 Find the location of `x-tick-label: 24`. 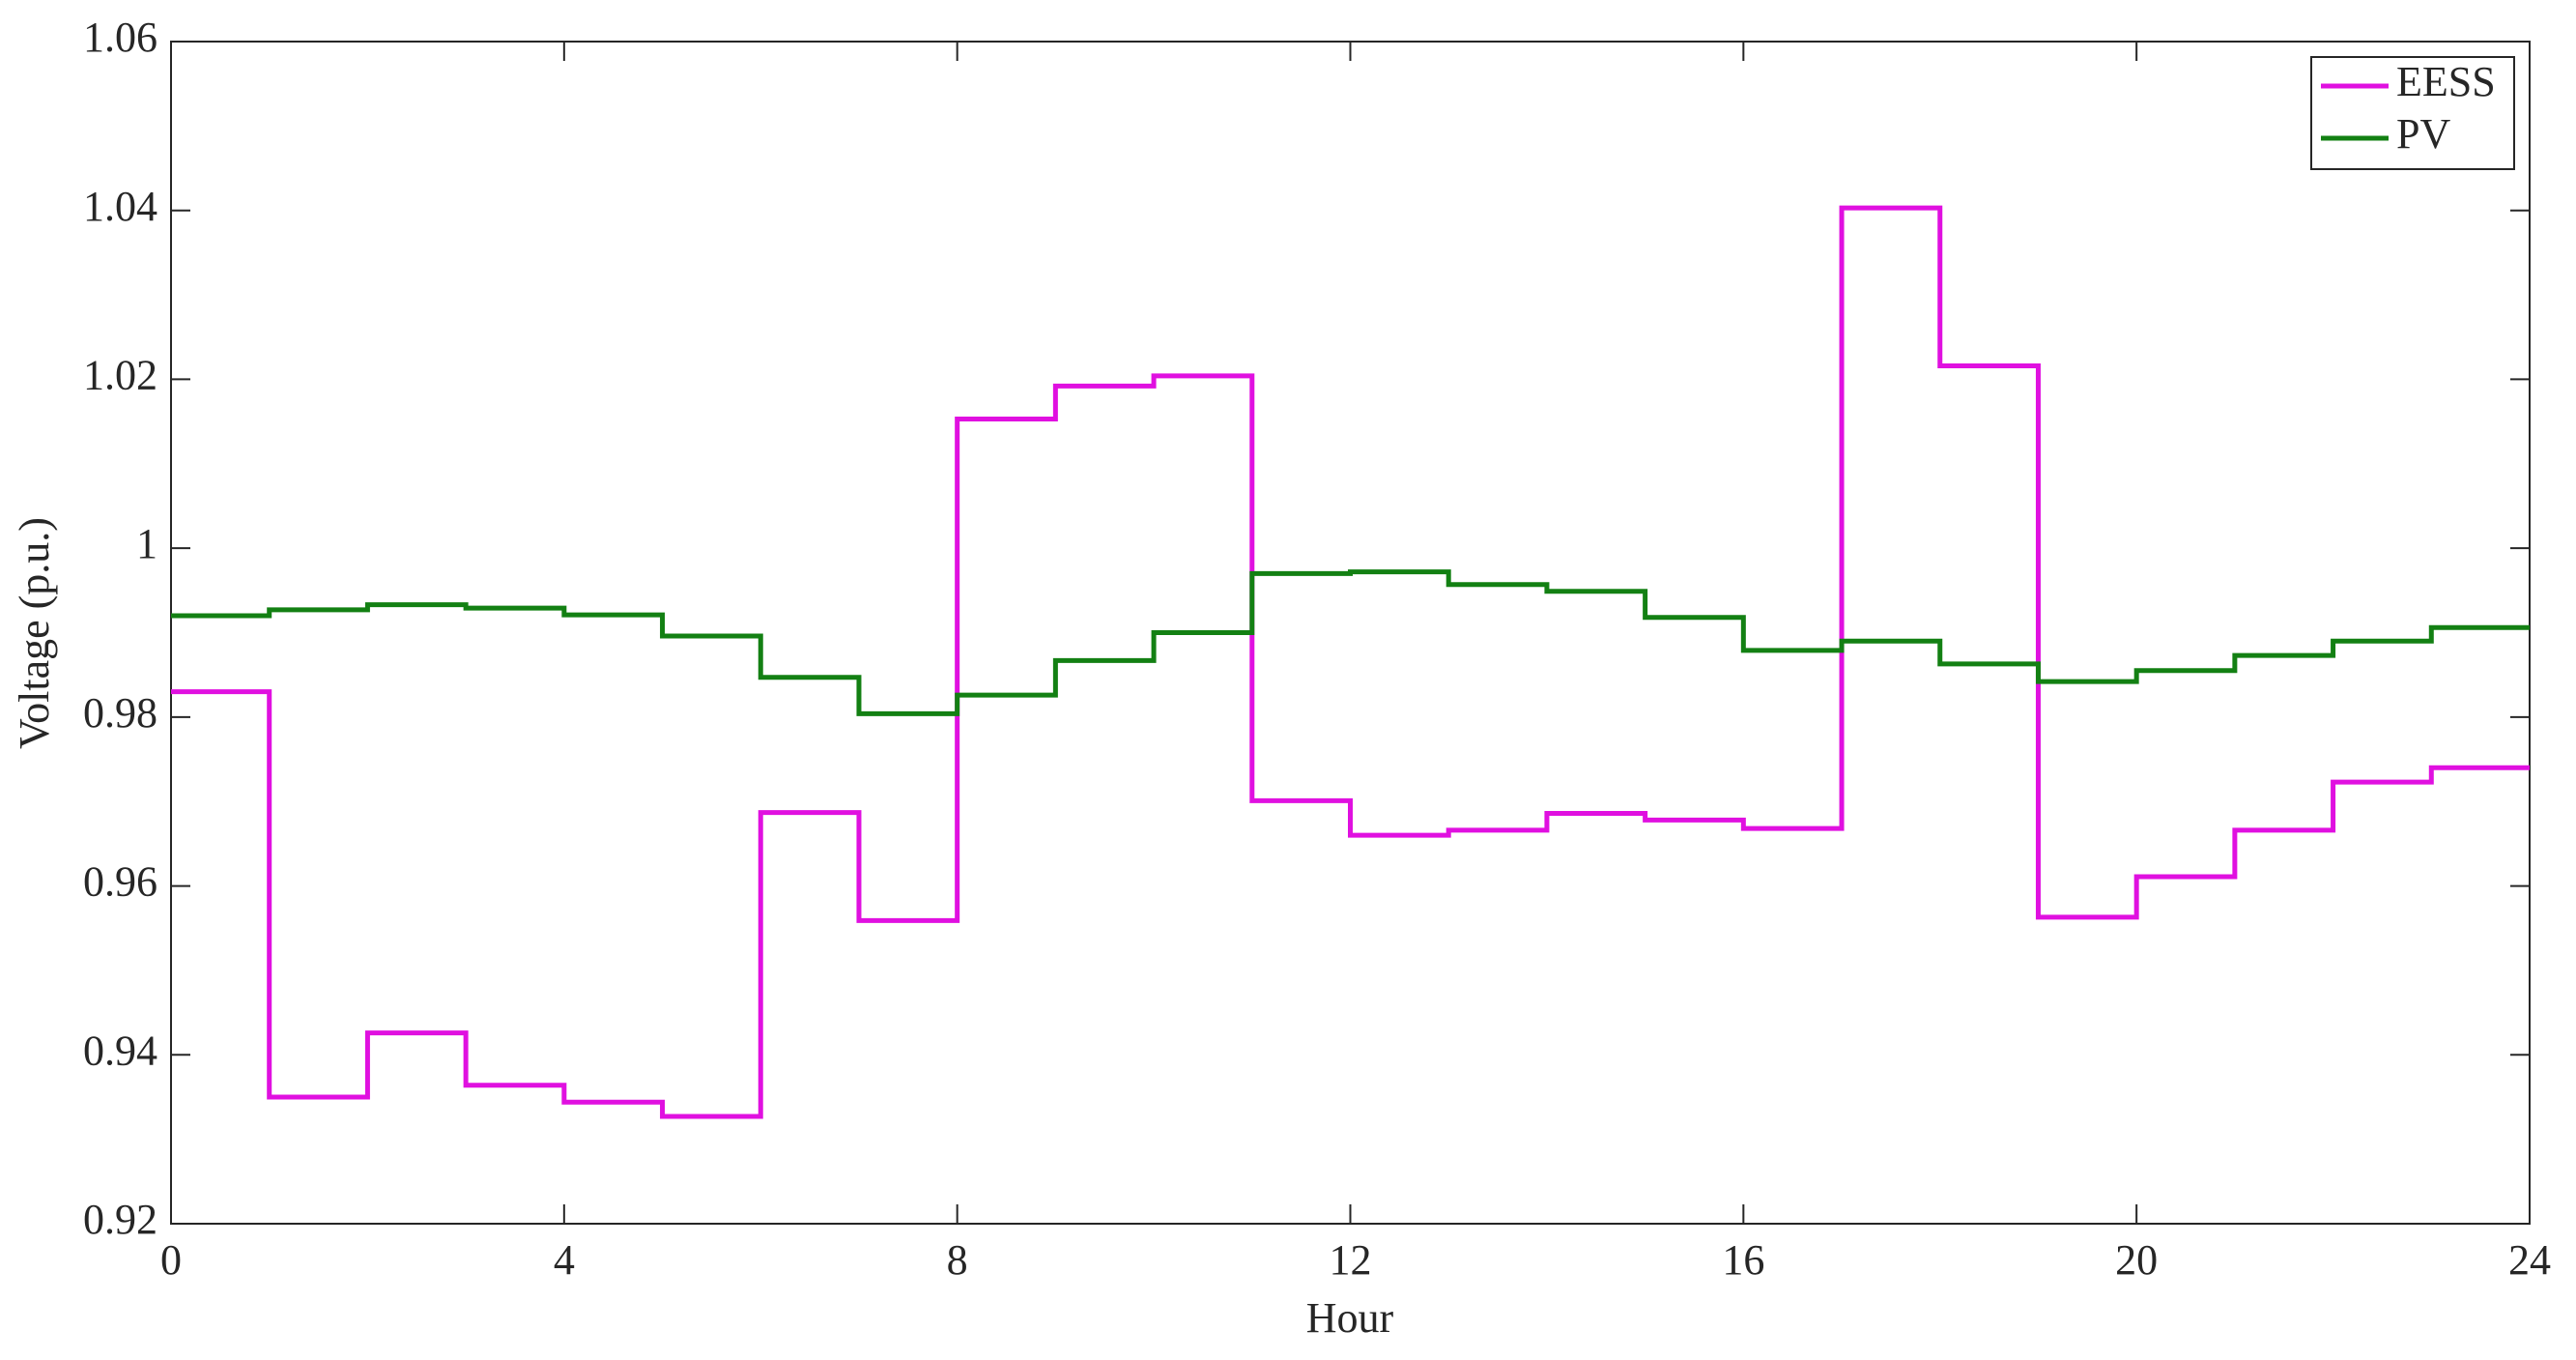

x-tick-label: 24 is located at coordinates (2530, 1260).